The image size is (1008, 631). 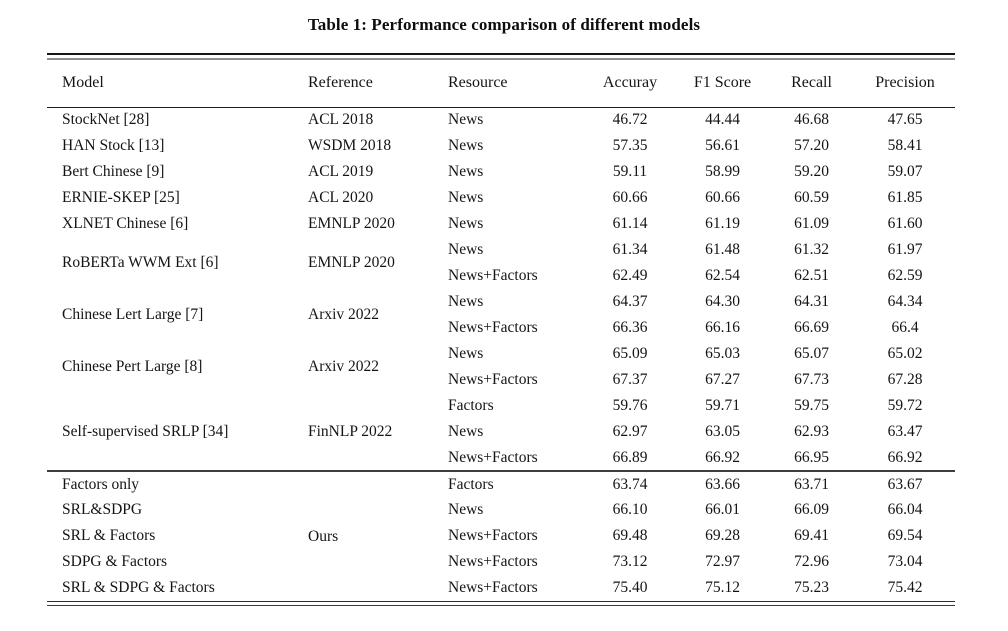 I want to click on accuracy-cell: 67.37, so click(x=630, y=379).